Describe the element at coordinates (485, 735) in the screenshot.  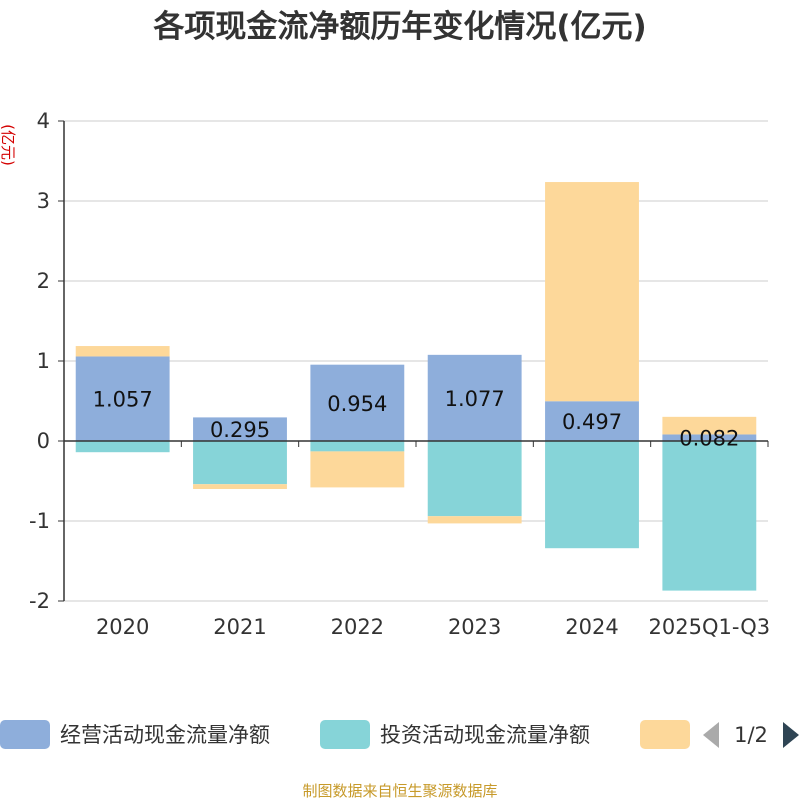
I see `legend-label: 投资活动现金流量净额` at that location.